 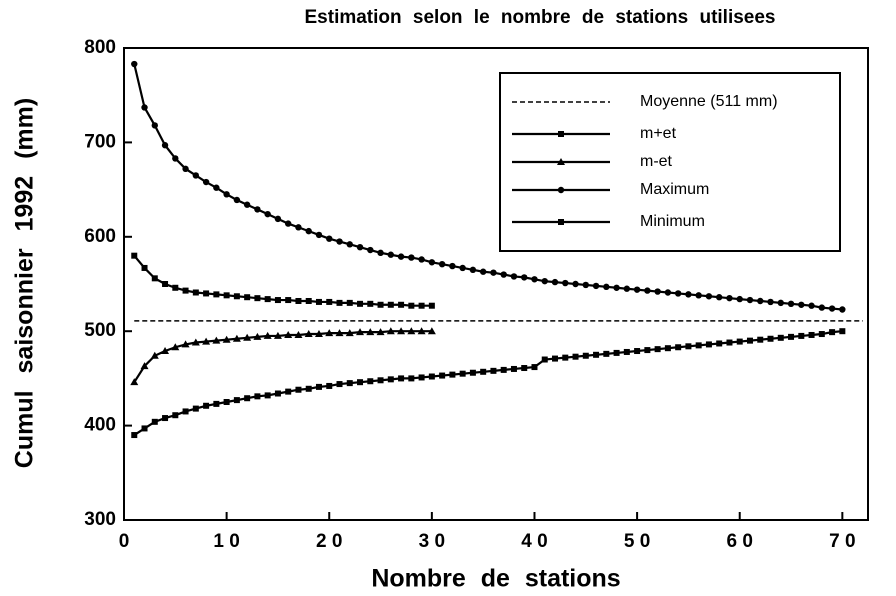 What do you see at coordinates (100, 519) in the screenshot?
I see `y-tick-label: 300` at bounding box center [100, 519].